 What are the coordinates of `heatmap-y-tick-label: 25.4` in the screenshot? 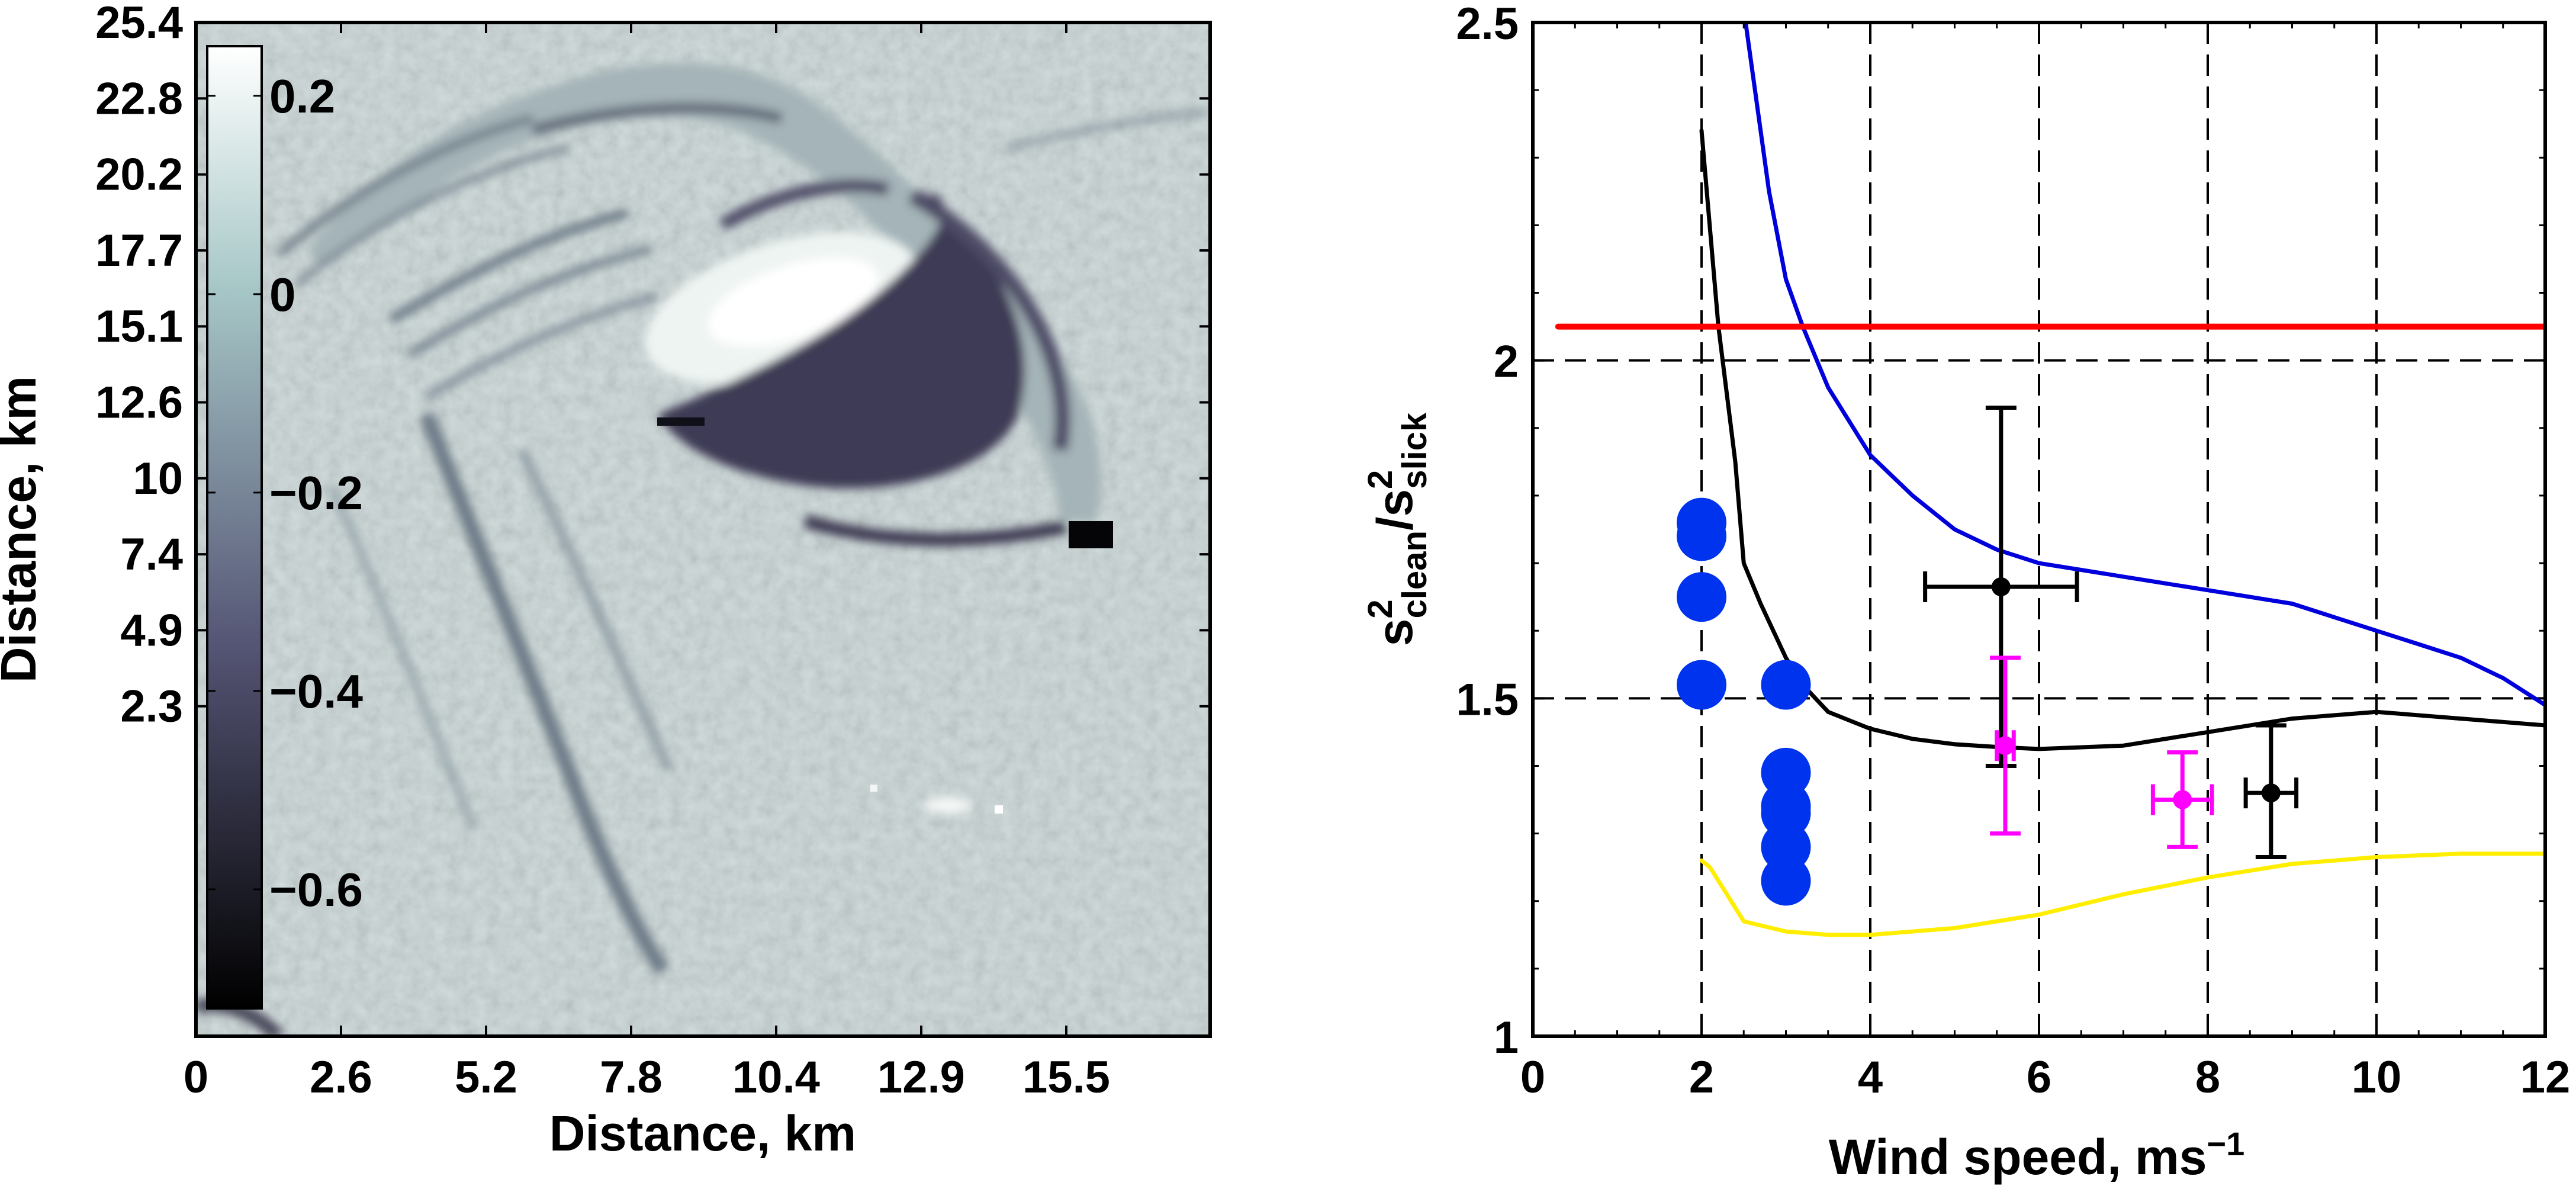 It's located at (139, 24).